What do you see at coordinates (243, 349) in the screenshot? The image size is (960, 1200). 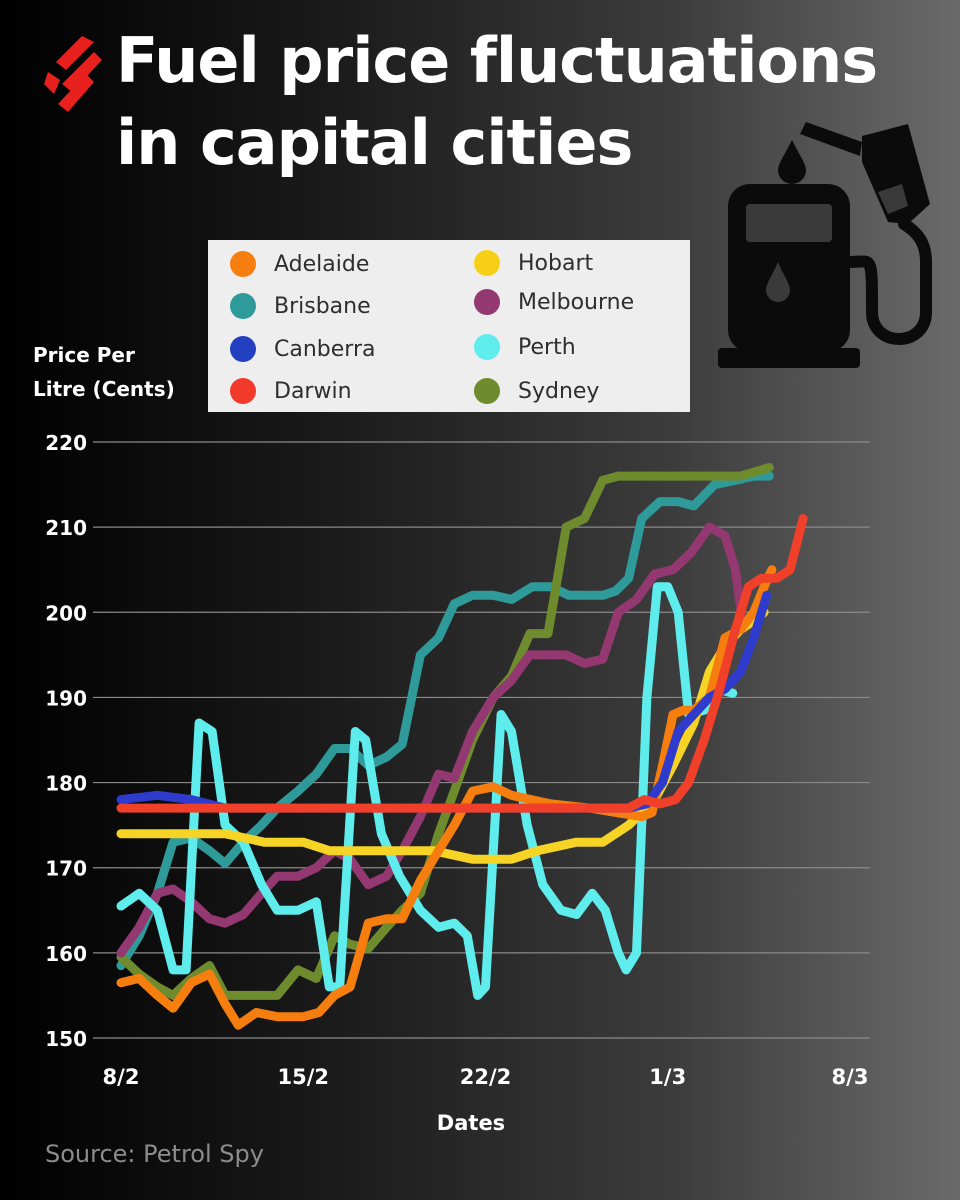 I see `legend-swatch-canberra` at bounding box center [243, 349].